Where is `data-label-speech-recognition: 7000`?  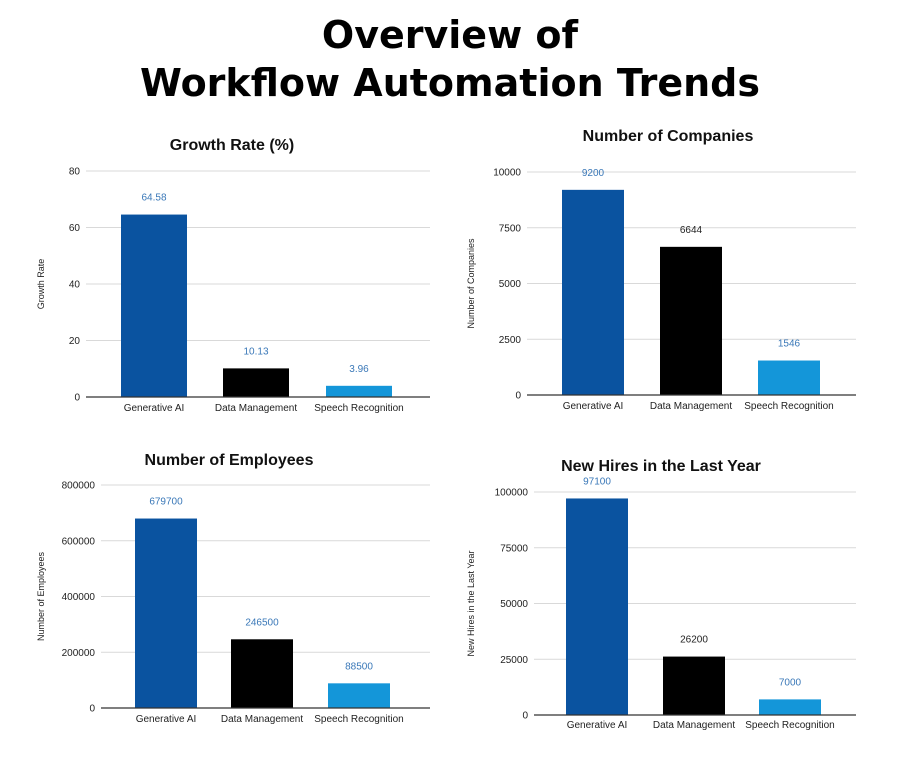 data-label-speech-recognition: 7000 is located at coordinates (790, 682).